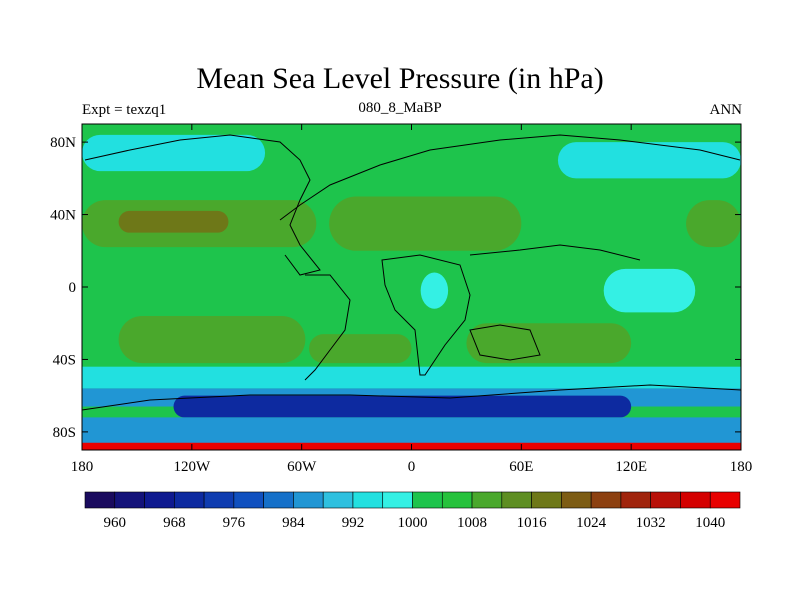 This screenshot has width=800, height=600. Describe the element at coordinates (63, 143) in the screenshot. I see `y-tick-label: 80N` at that location.